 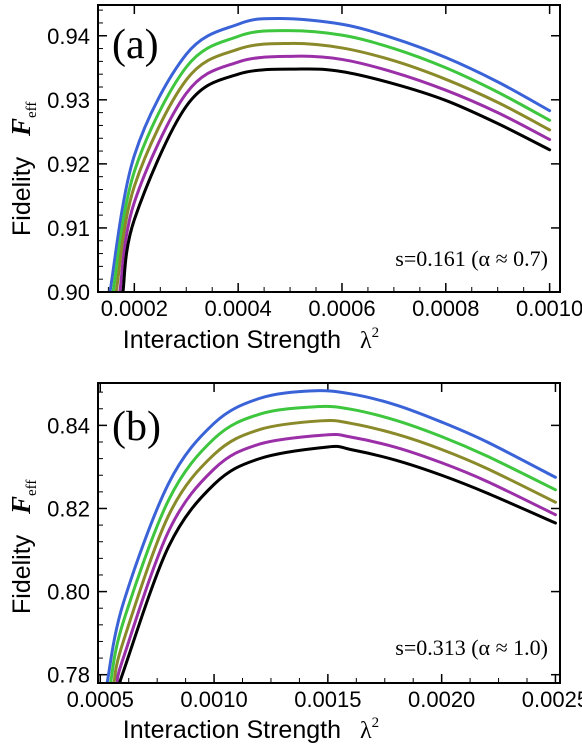 What do you see at coordinates (100, 699) in the screenshot?
I see `x-tick-label-b: 0.0005` at bounding box center [100, 699].